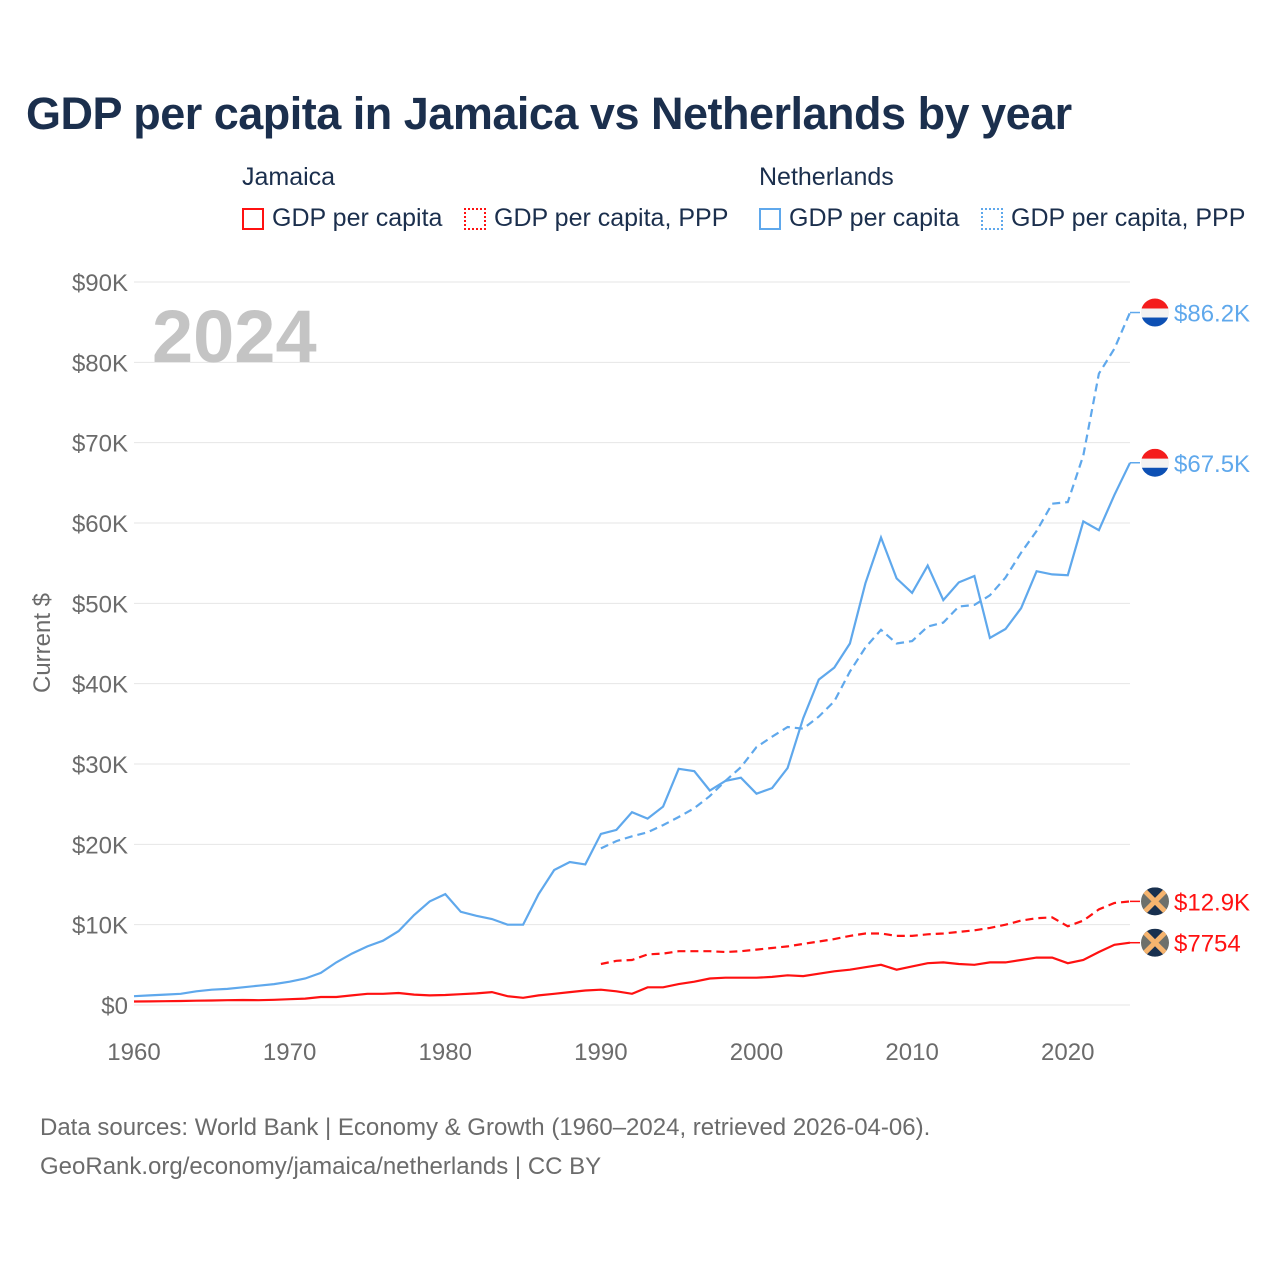  I want to click on y-tick-label: $70K, so click(100, 444).